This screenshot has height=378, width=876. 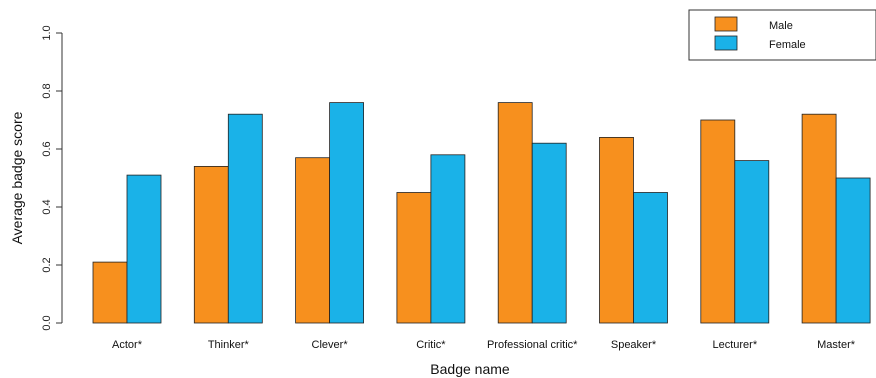 I want to click on y-tick-label: 0.0, so click(x=47, y=322).